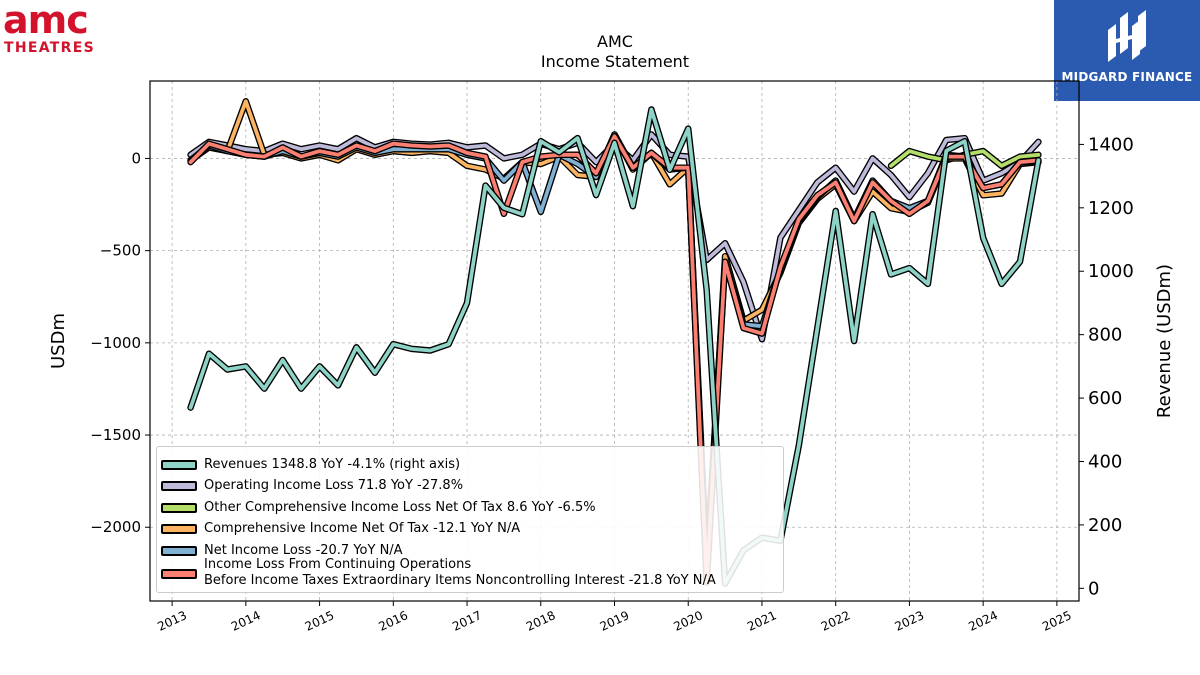 Image resolution: width=1200 pixels, height=675 pixels. What do you see at coordinates (136, 158) in the screenshot?
I see `y-tick-label: 0` at bounding box center [136, 158].